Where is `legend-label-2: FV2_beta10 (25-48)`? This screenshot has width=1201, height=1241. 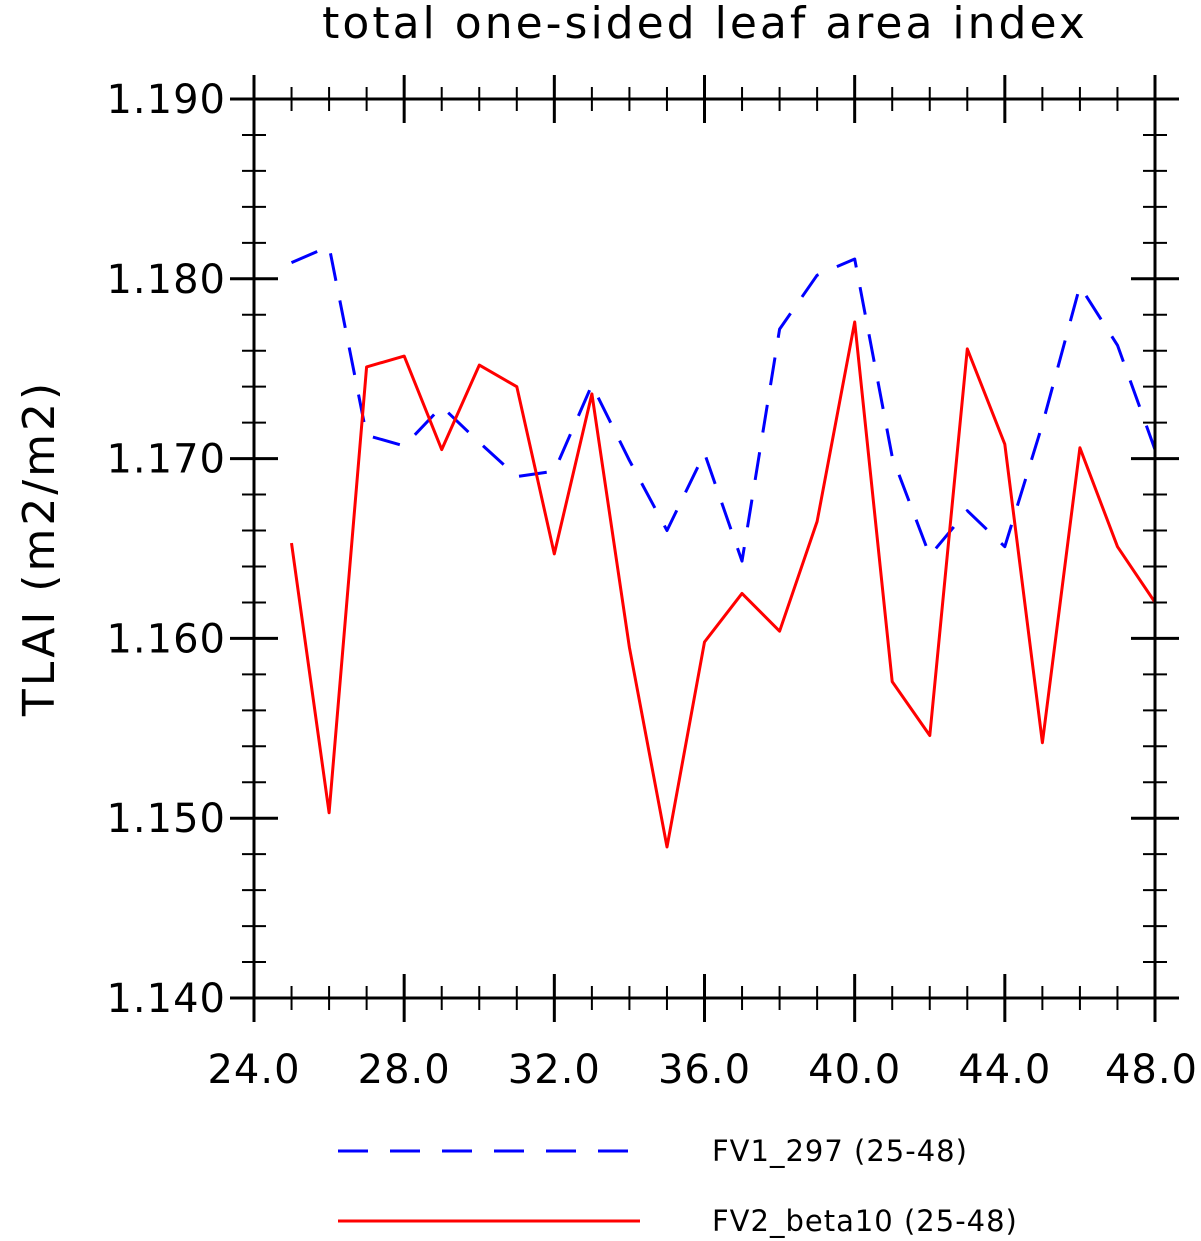
legend-label-2: FV2_beta10 (25-48) is located at coordinates (865, 1221).